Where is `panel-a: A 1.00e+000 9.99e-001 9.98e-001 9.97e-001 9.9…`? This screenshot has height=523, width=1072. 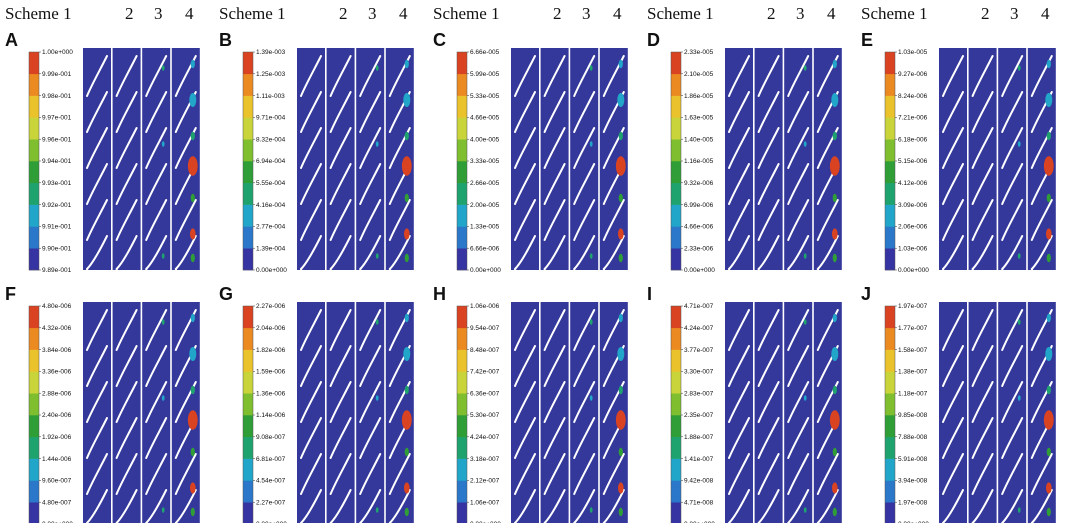
panel-a: A 1.00e+000 9.99e-001 9.98e-001 9.97e-001 9.9… is located at coordinates (102, 159).